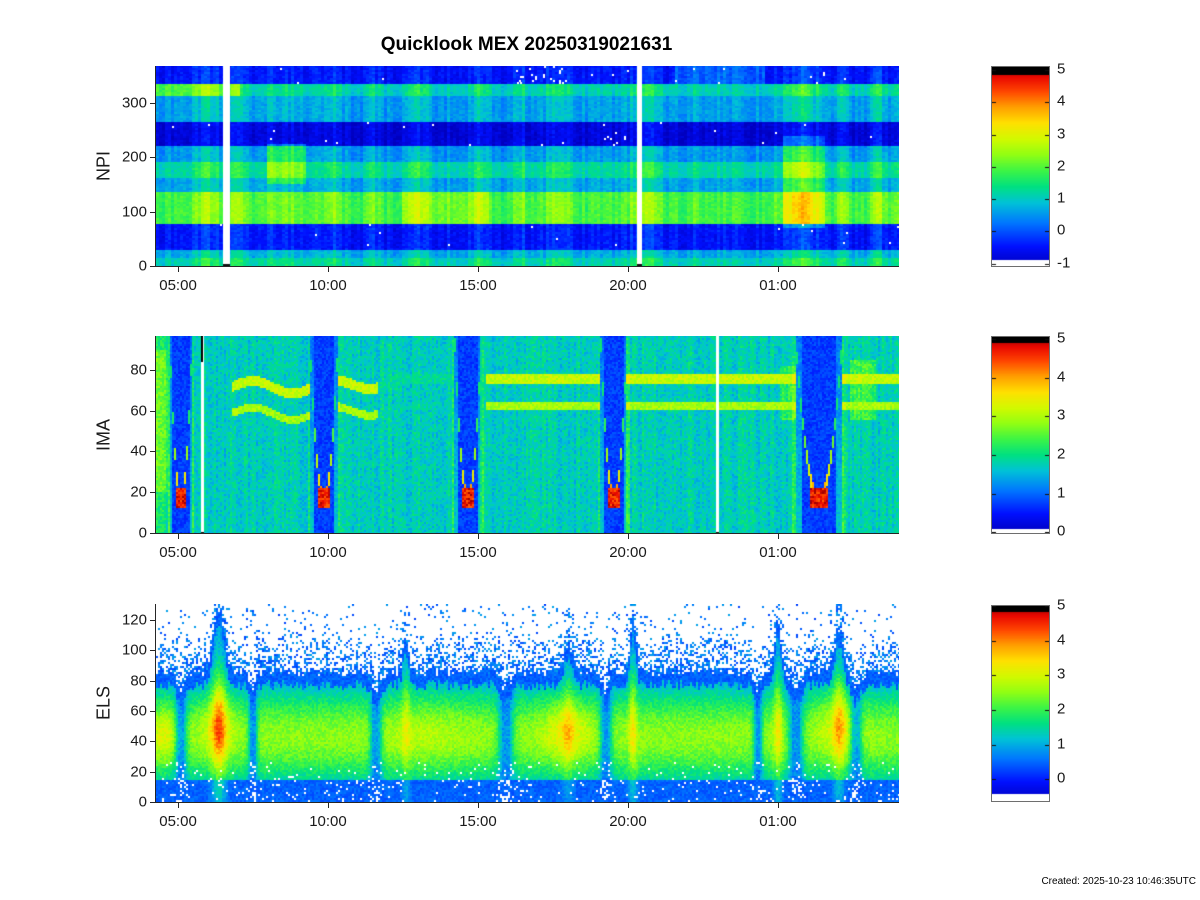 The image size is (1200, 900). Describe the element at coordinates (1020, 166) in the screenshot. I see `npi-colorbar` at that location.